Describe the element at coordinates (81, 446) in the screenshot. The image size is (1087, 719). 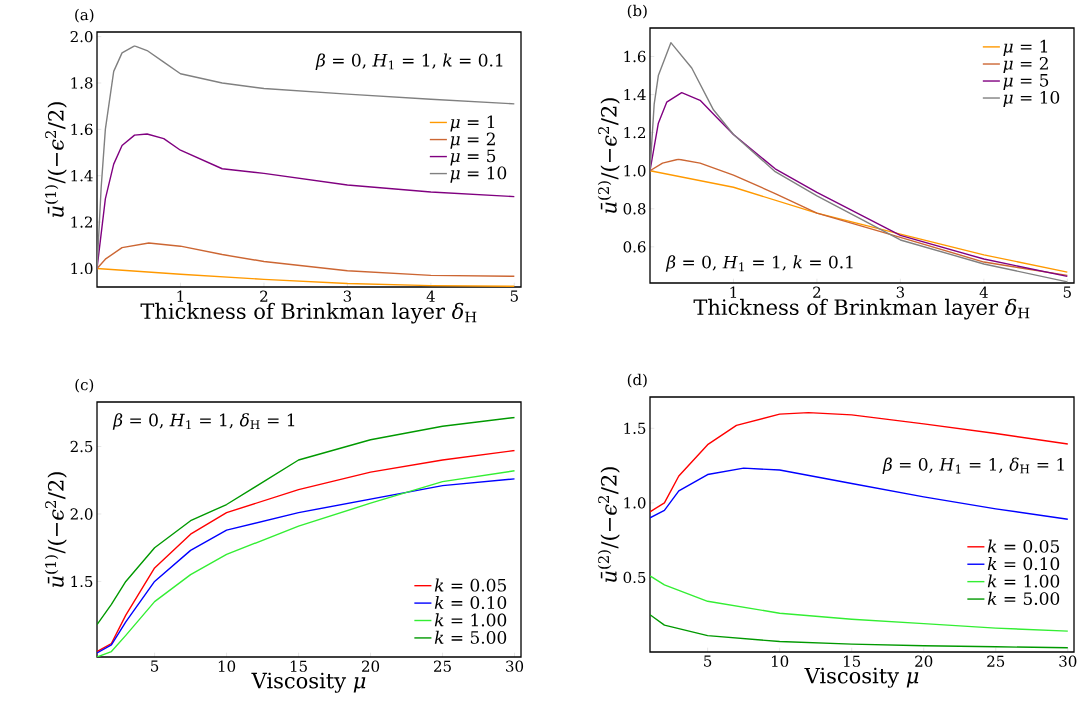
I see `y-tick-label: 2.5` at that location.